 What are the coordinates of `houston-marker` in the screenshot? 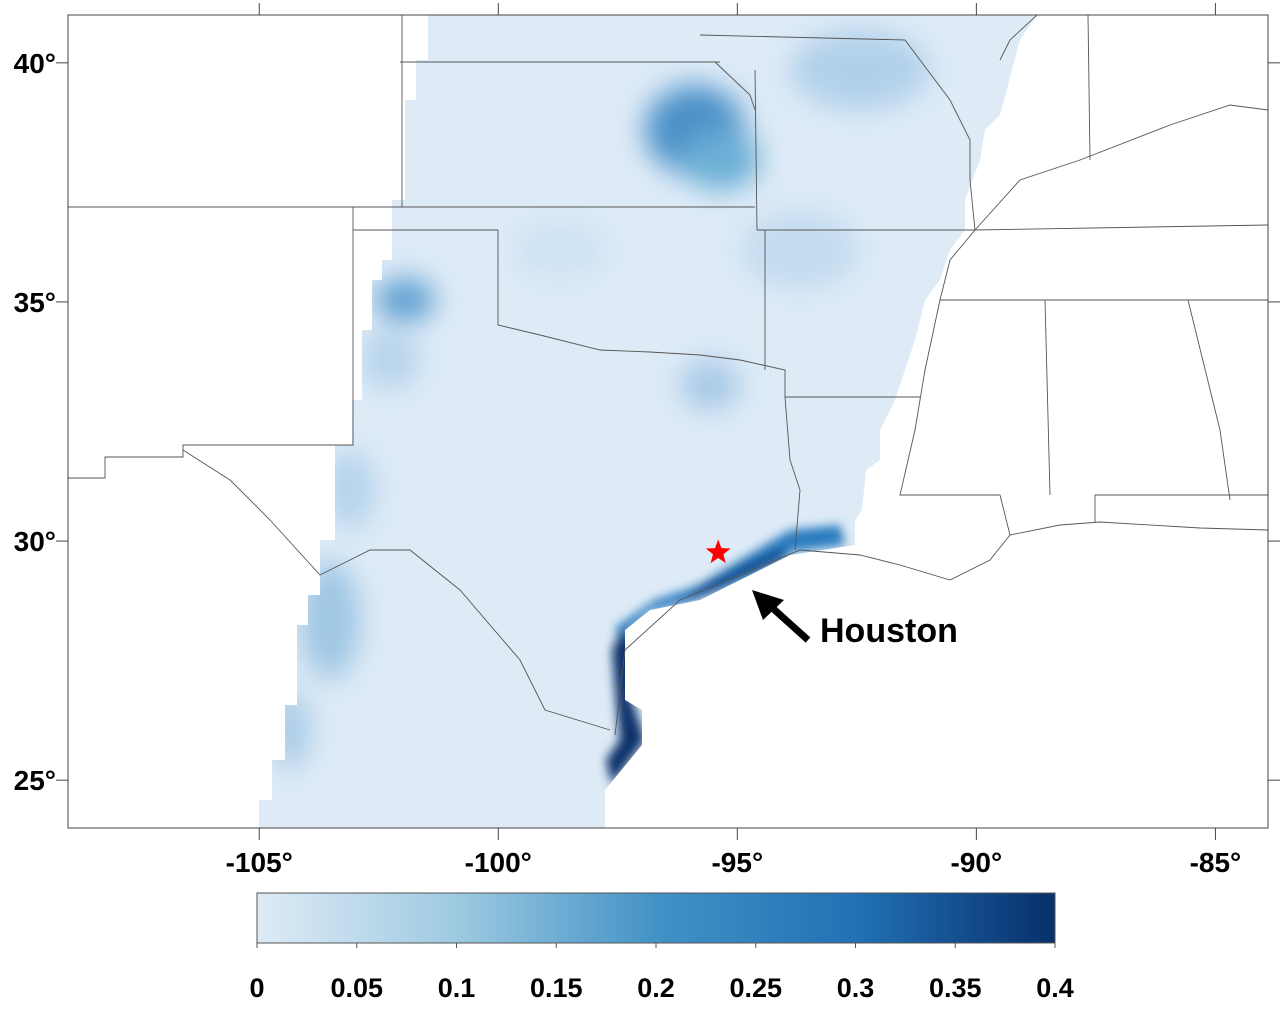 It's located at (718, 551).